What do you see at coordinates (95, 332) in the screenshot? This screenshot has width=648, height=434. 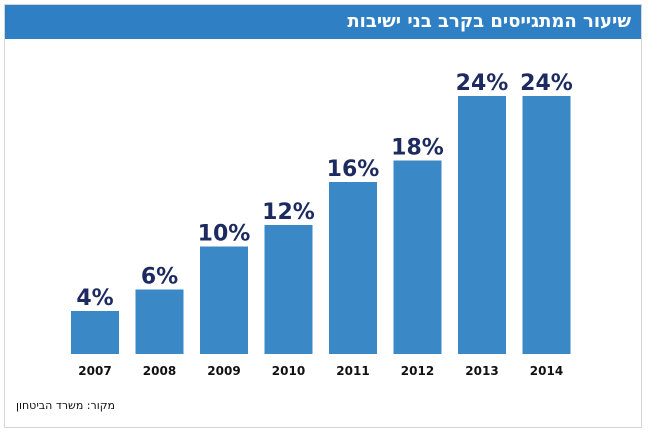 I see `bar-2007` at bounding box center [95, 332].